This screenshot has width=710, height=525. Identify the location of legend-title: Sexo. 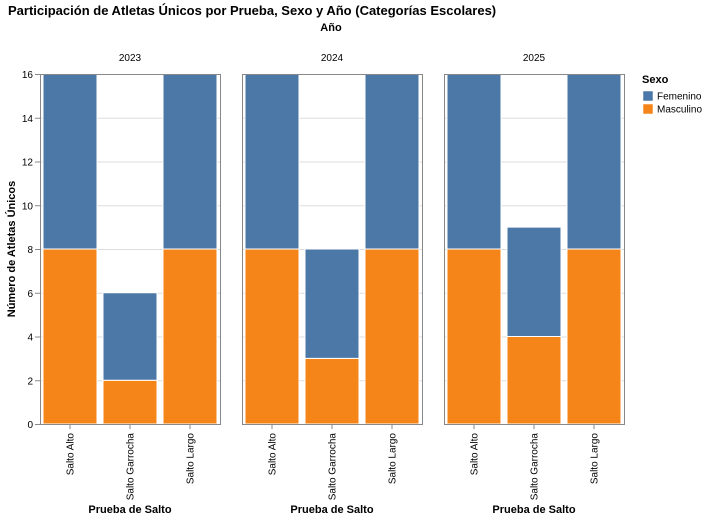
(655, 80).